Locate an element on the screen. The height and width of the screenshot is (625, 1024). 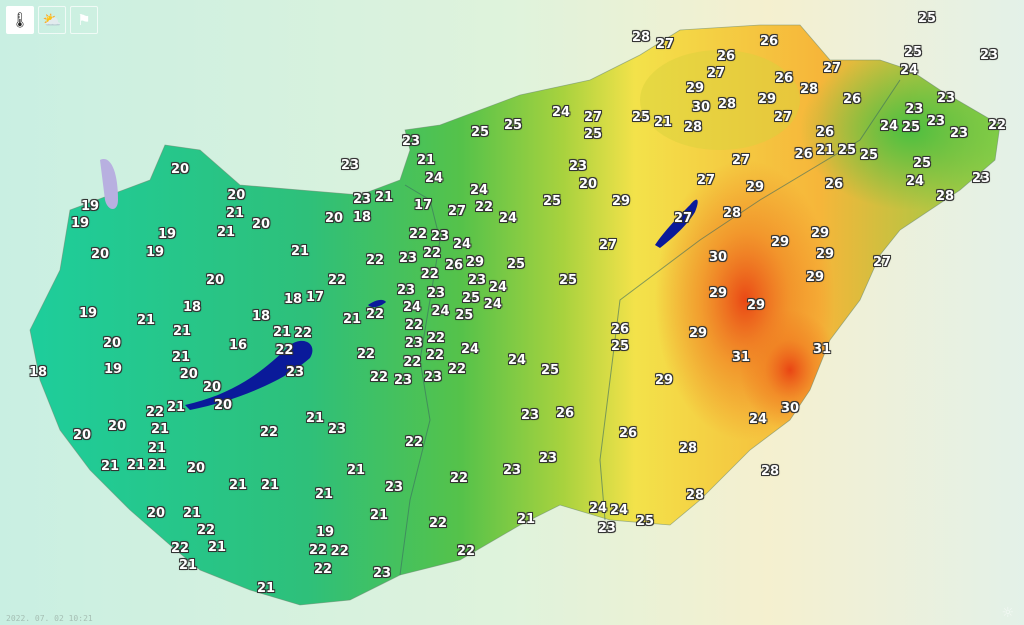
temperature-label: 31 is located at coordinates (822, 349).